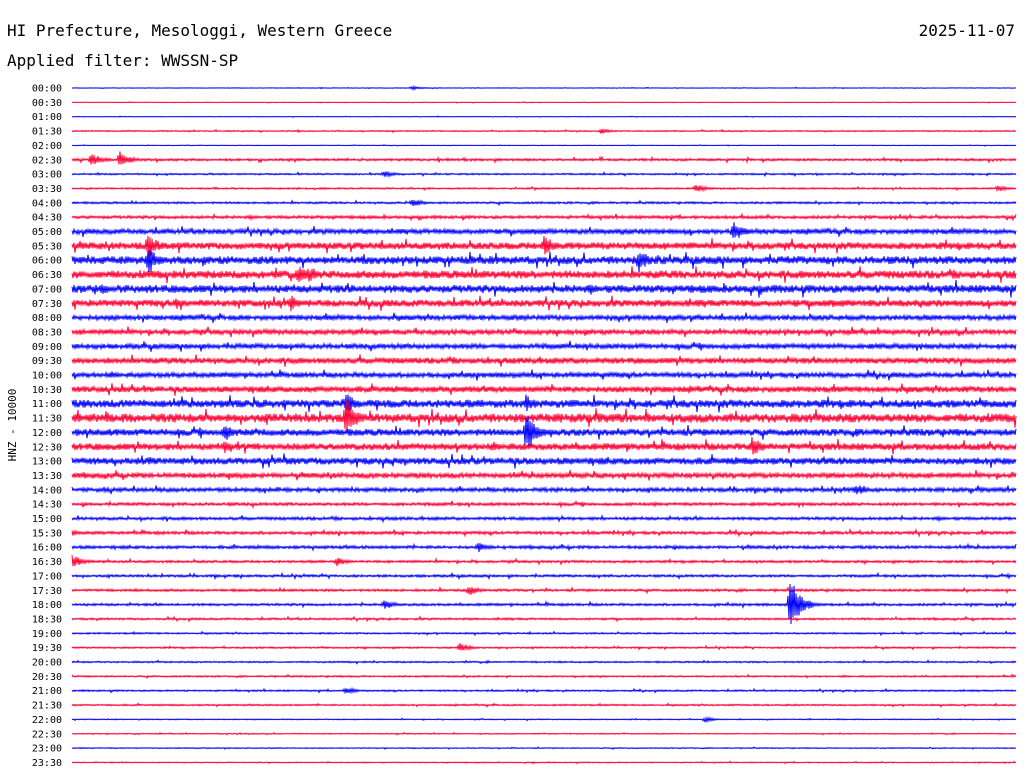 The width and height of the screenshot is (1024, 780). What do you see at coordinates (47, 691) in the screenshot?
I see `time-tick-label: 21:00` at bounding box center [47, 691].